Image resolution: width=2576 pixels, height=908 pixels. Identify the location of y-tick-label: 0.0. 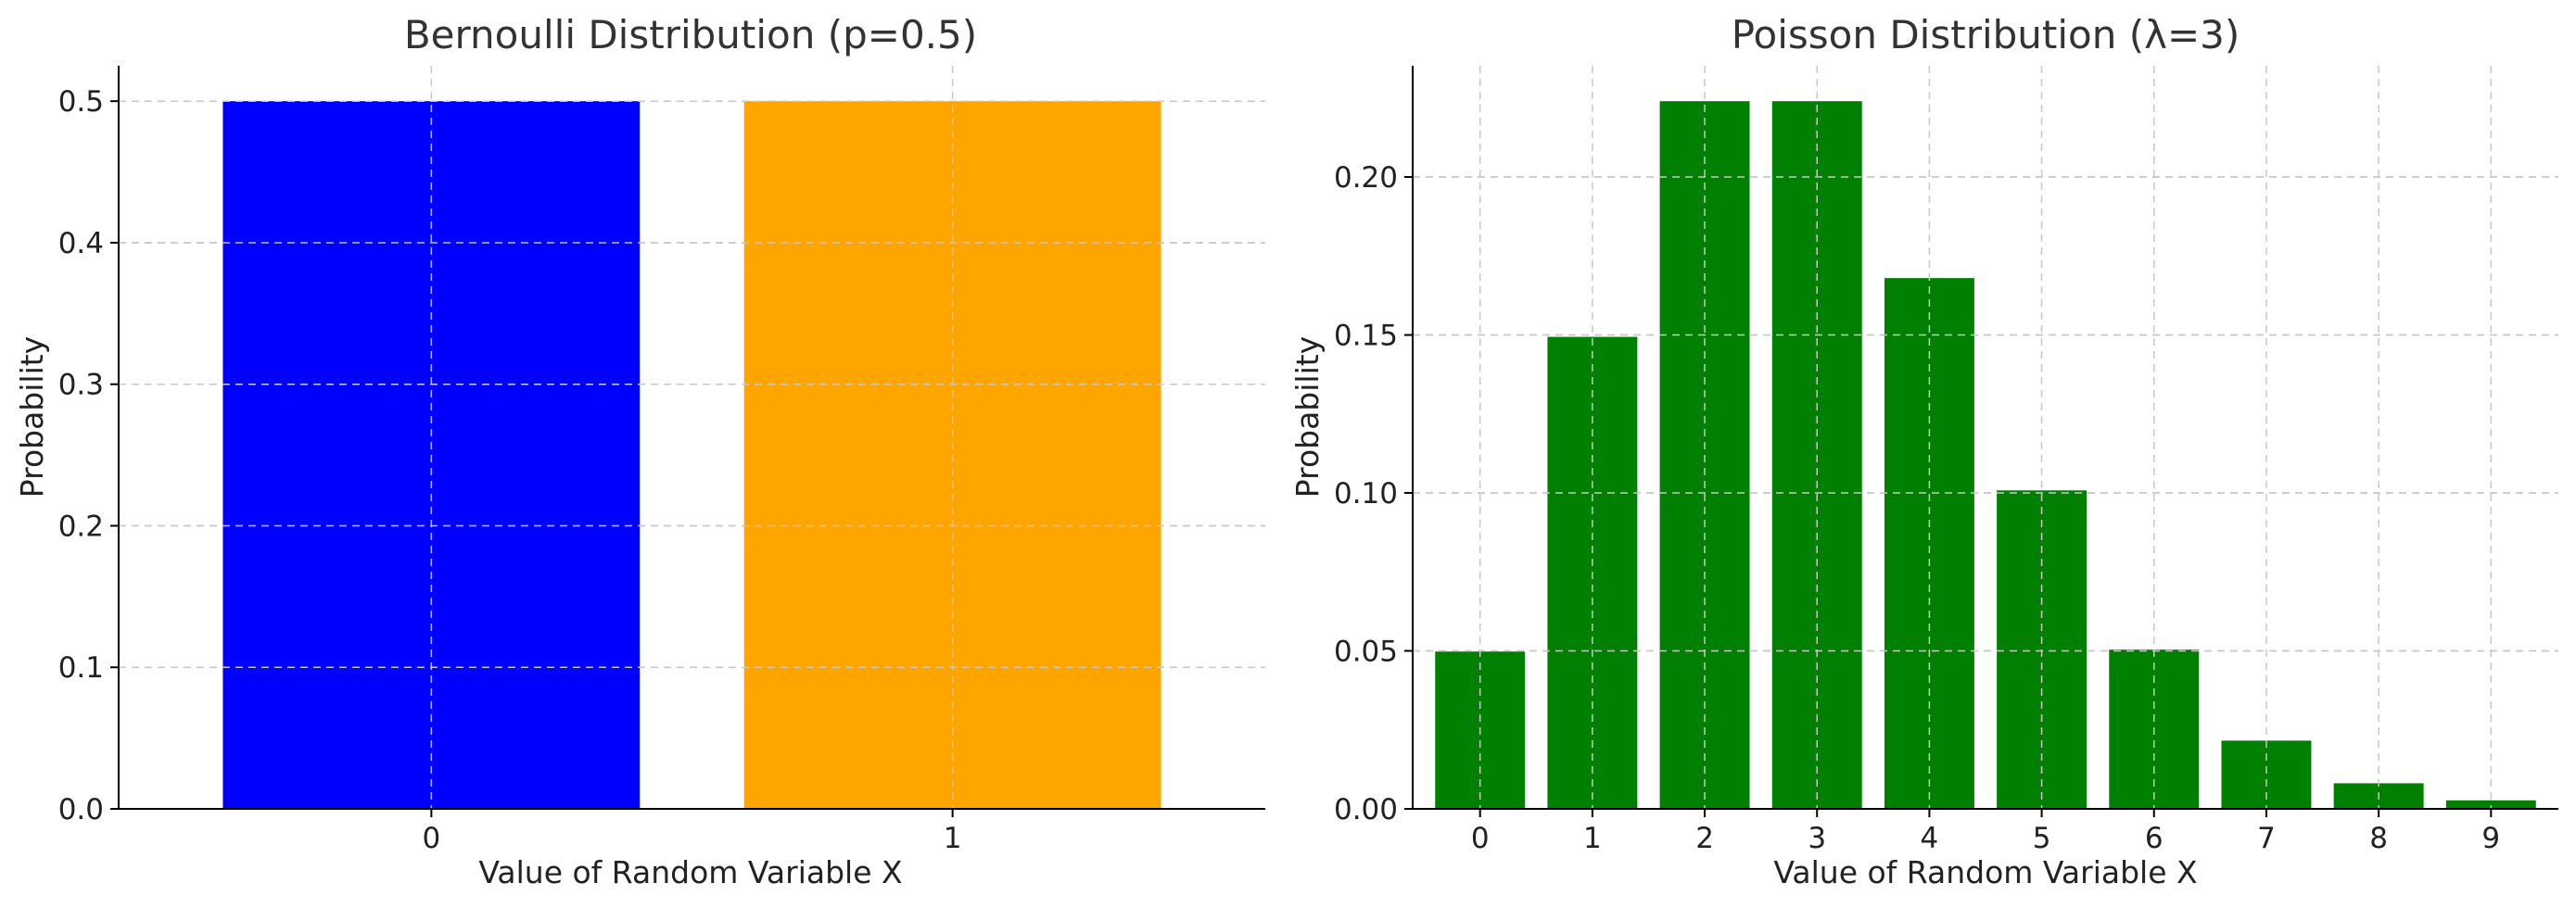
(81, 809).